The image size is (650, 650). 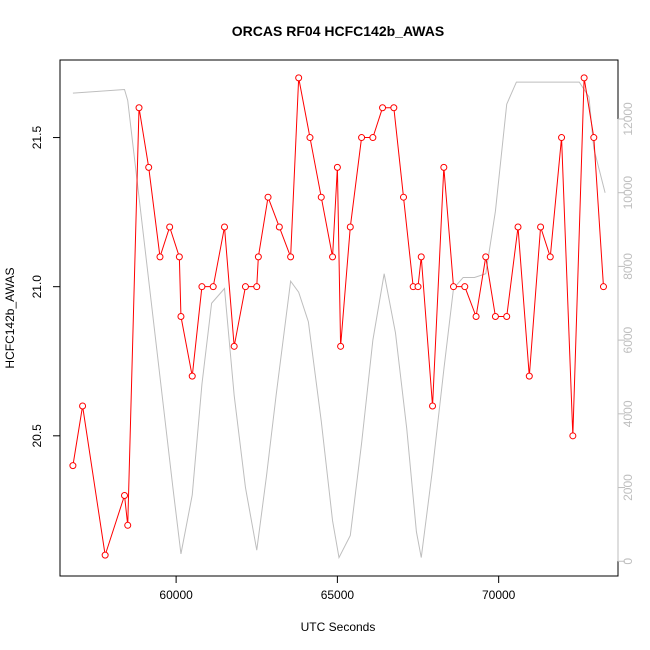 What do you see at coordinates (628, 266) in the screenshot?
I see `y2-tick-label: 8000` at bounding box center [628, 266].